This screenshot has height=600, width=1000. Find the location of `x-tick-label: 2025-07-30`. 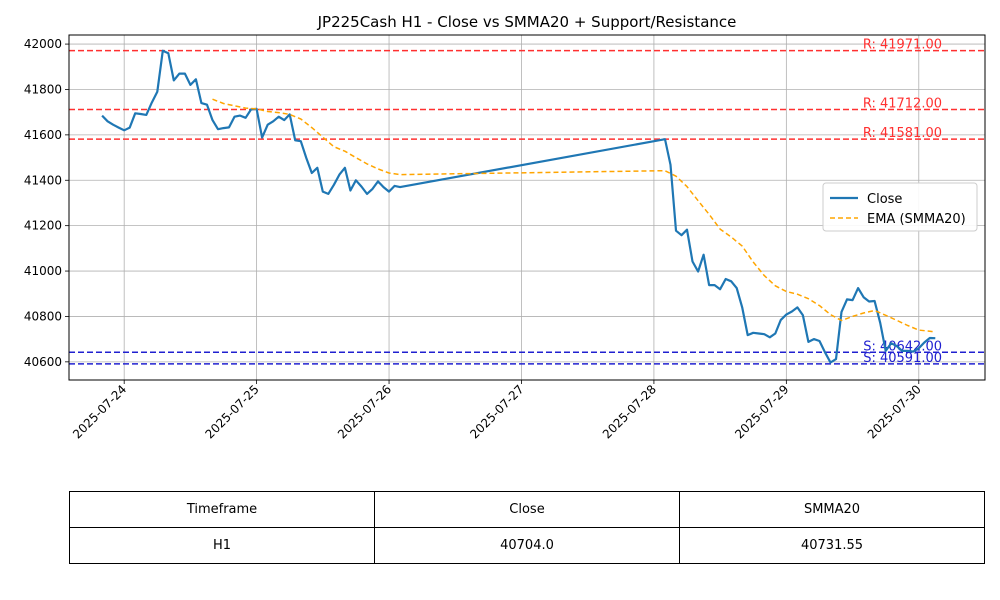

x-tick-label: 2025-07-30 is located at coordinates (894, 411).